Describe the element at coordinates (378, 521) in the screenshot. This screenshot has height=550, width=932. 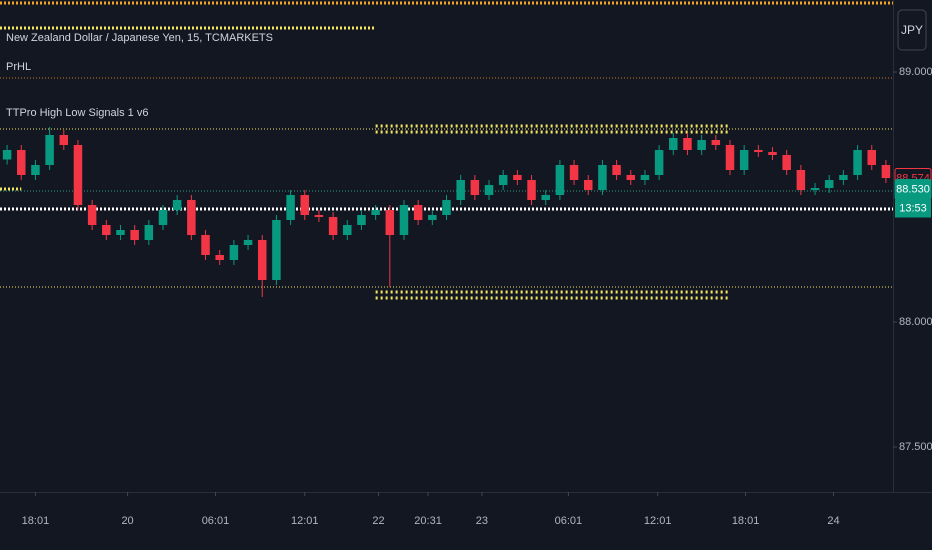
I see `x-tick-label: 22` at that location.